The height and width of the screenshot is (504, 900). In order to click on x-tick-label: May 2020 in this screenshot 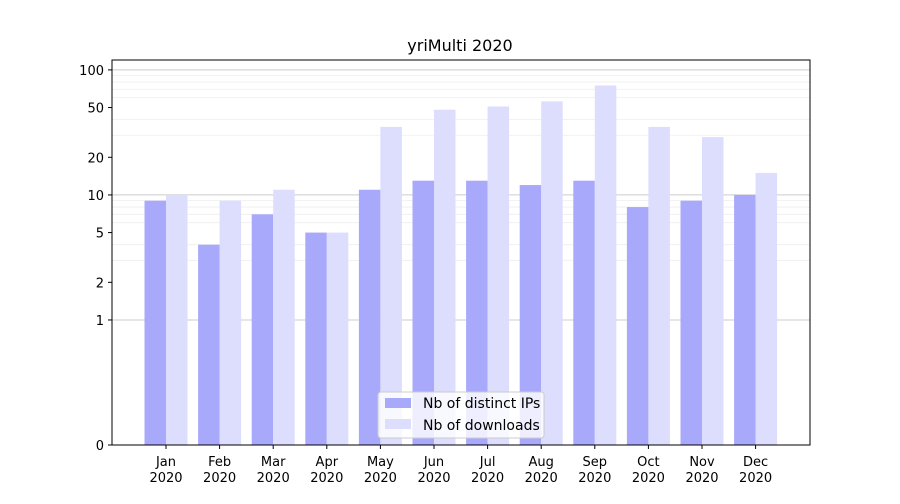, I will do `click(380, 470)`.